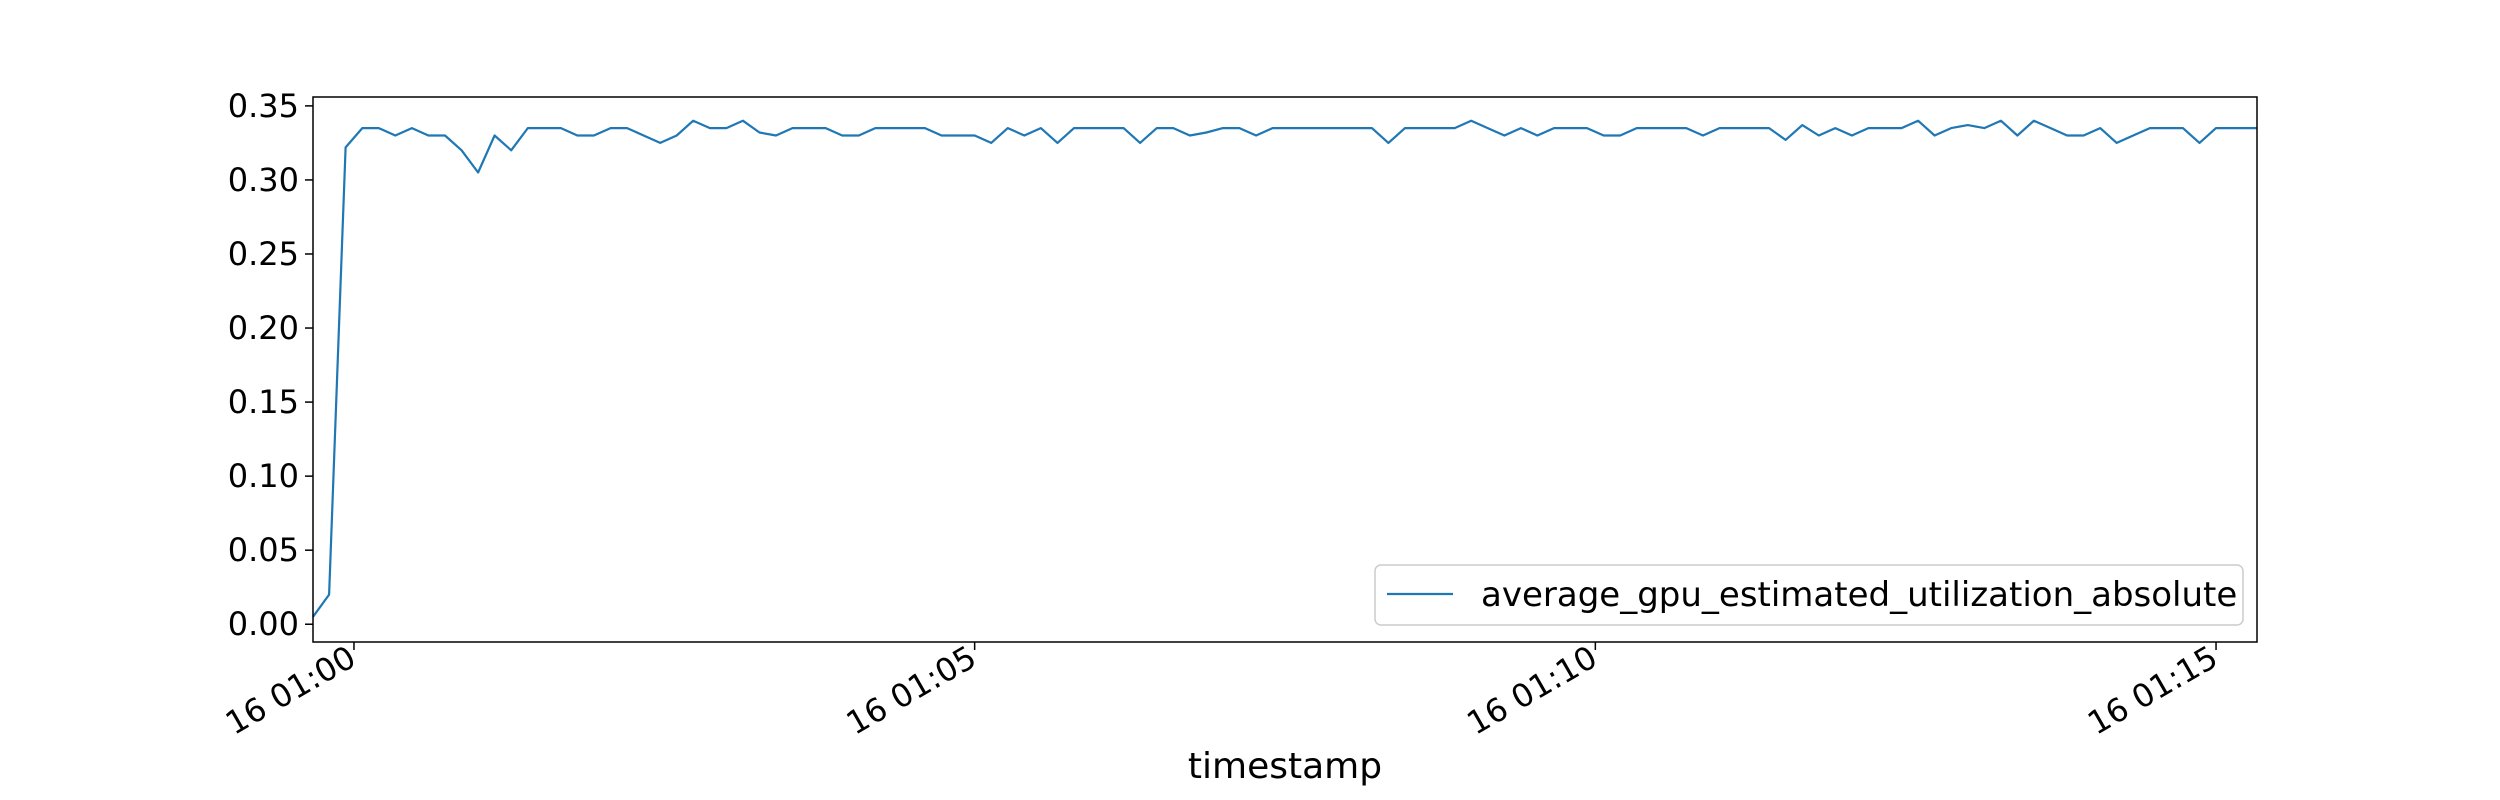 Image resolution: width=2500 pixels, height=800 pixels. I want to click on y-tick-label: 0.30, so click(263, 180).